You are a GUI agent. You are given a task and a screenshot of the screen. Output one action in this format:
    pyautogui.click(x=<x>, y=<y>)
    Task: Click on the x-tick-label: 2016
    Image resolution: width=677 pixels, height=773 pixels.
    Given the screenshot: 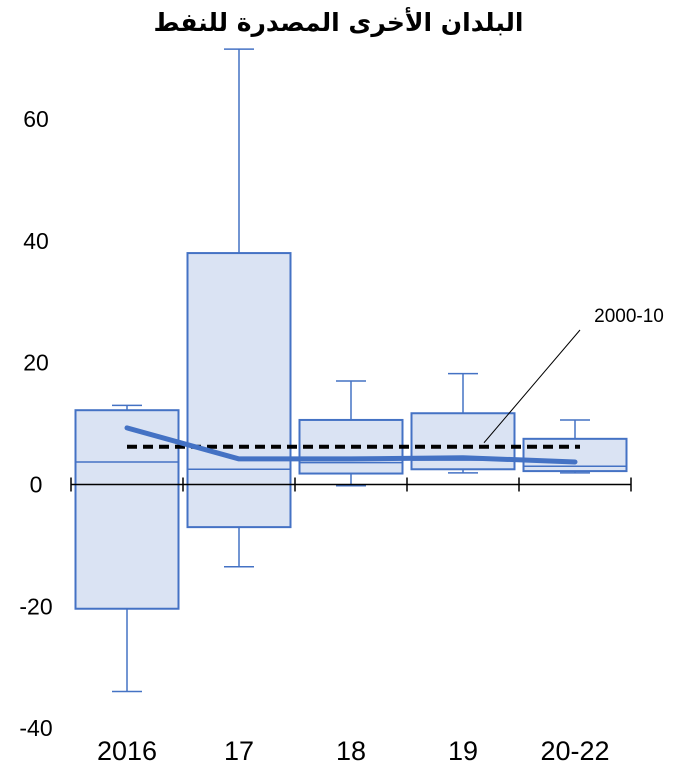 What is the action you would take?
    pyautogui.click(x=127, y=751)
    